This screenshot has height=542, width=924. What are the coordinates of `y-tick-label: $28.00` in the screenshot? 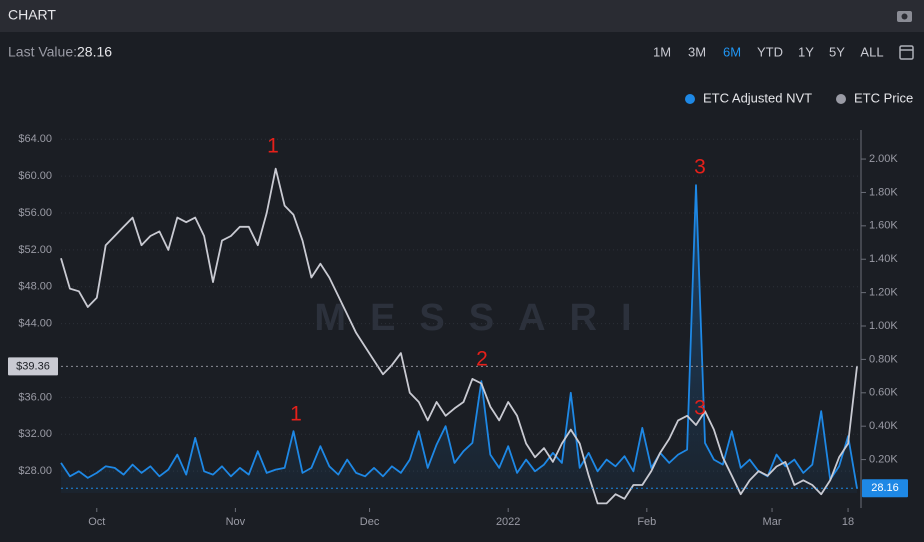 It's located at (35, 471).